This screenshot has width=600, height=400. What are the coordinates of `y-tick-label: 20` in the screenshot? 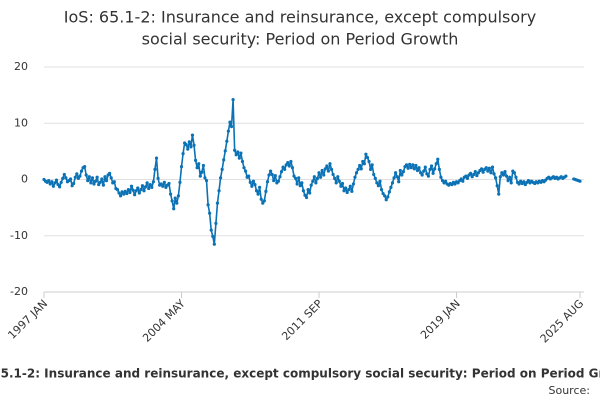 It's located at (21, 66).